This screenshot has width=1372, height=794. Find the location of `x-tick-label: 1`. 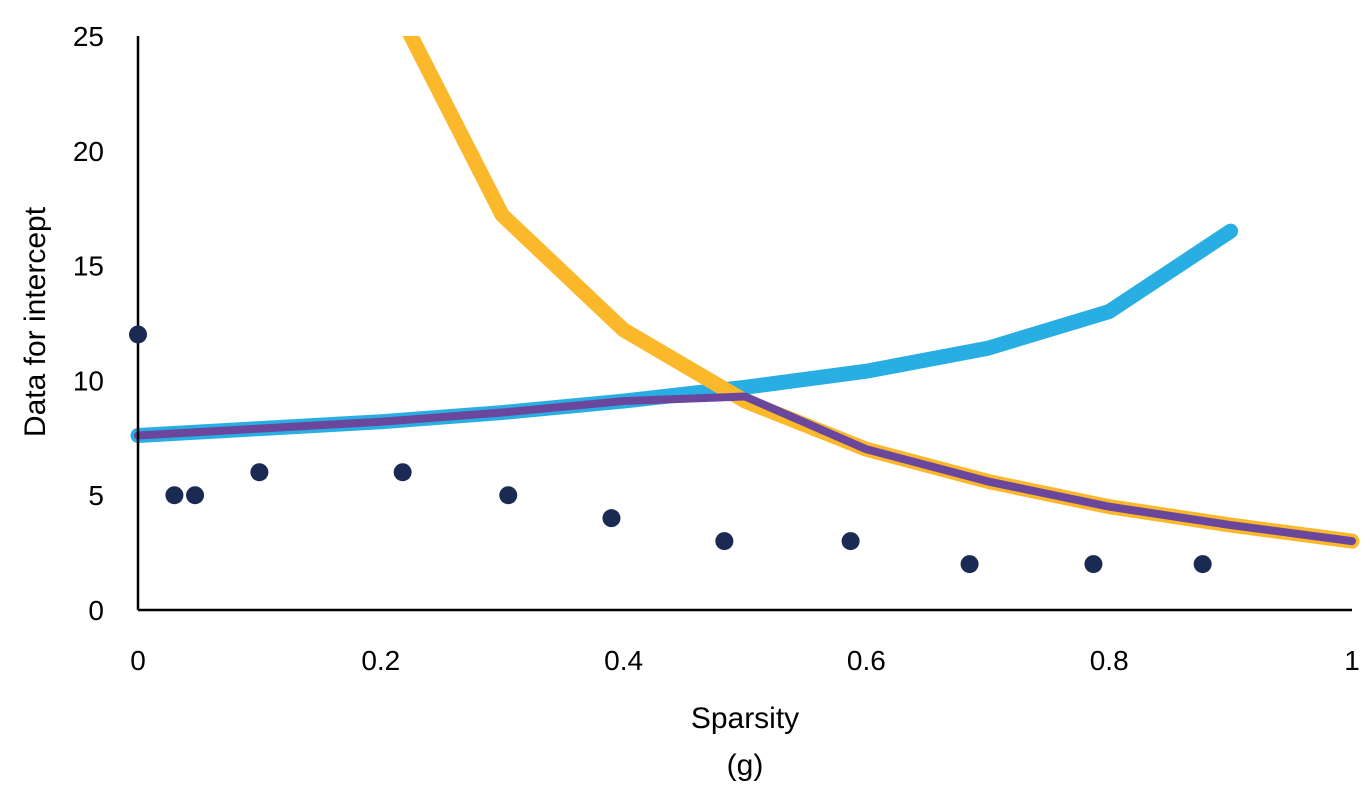

x-tick-label: 1 is located at coordinates (1352, 660).